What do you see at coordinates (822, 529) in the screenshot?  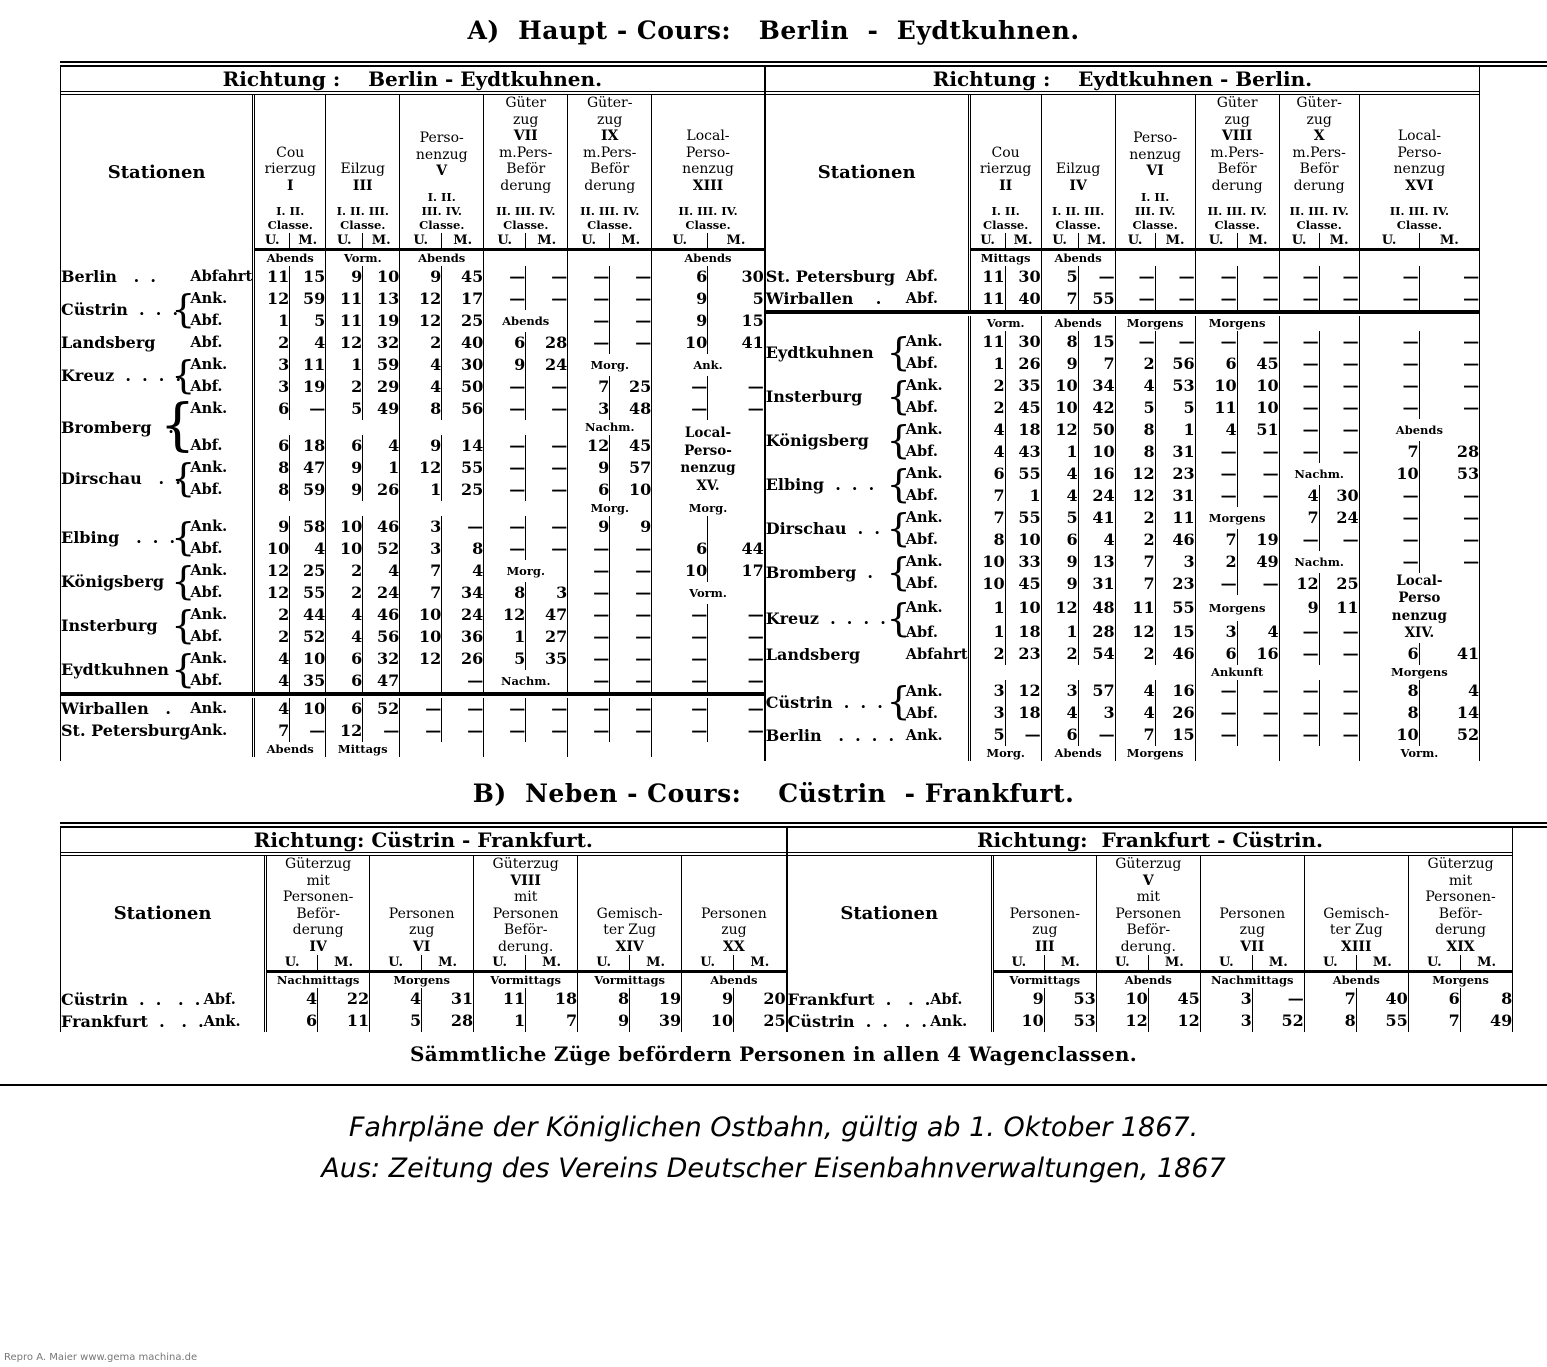 I see `station-name: Dirschau . .` at bounding box center [822, 529].